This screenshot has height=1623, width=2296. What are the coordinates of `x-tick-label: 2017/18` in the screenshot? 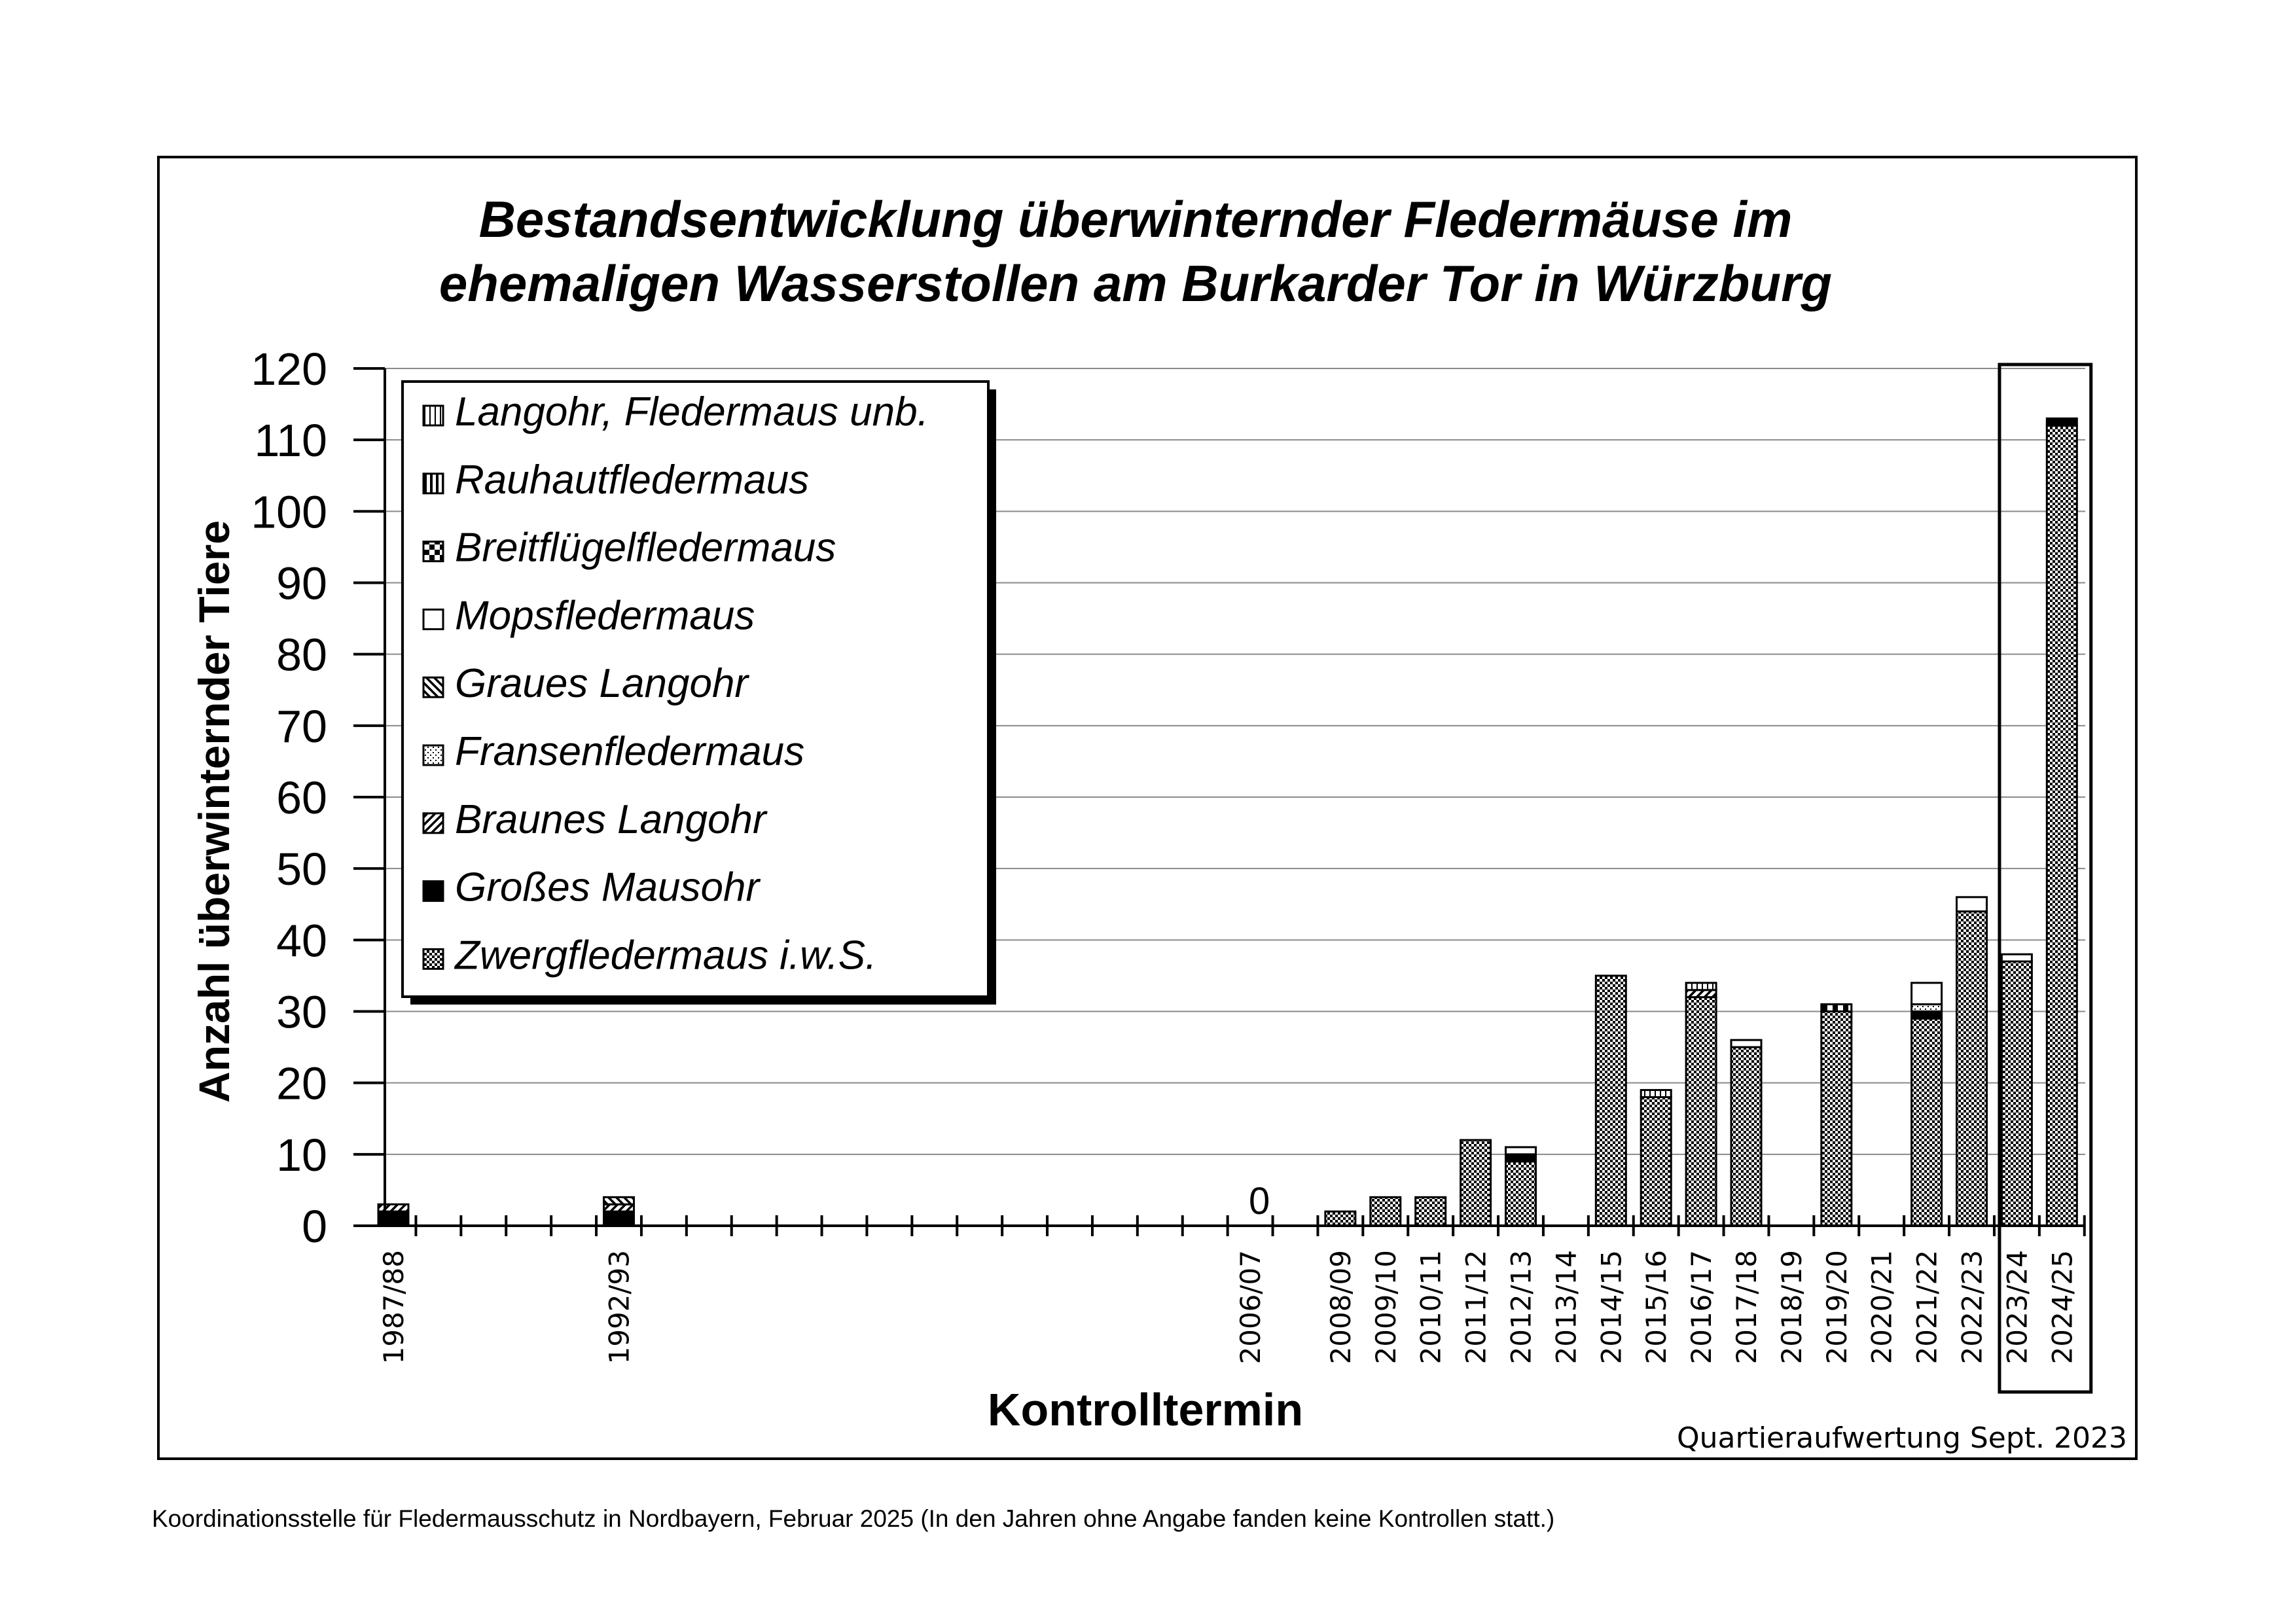 It's located at (1747, 1307).